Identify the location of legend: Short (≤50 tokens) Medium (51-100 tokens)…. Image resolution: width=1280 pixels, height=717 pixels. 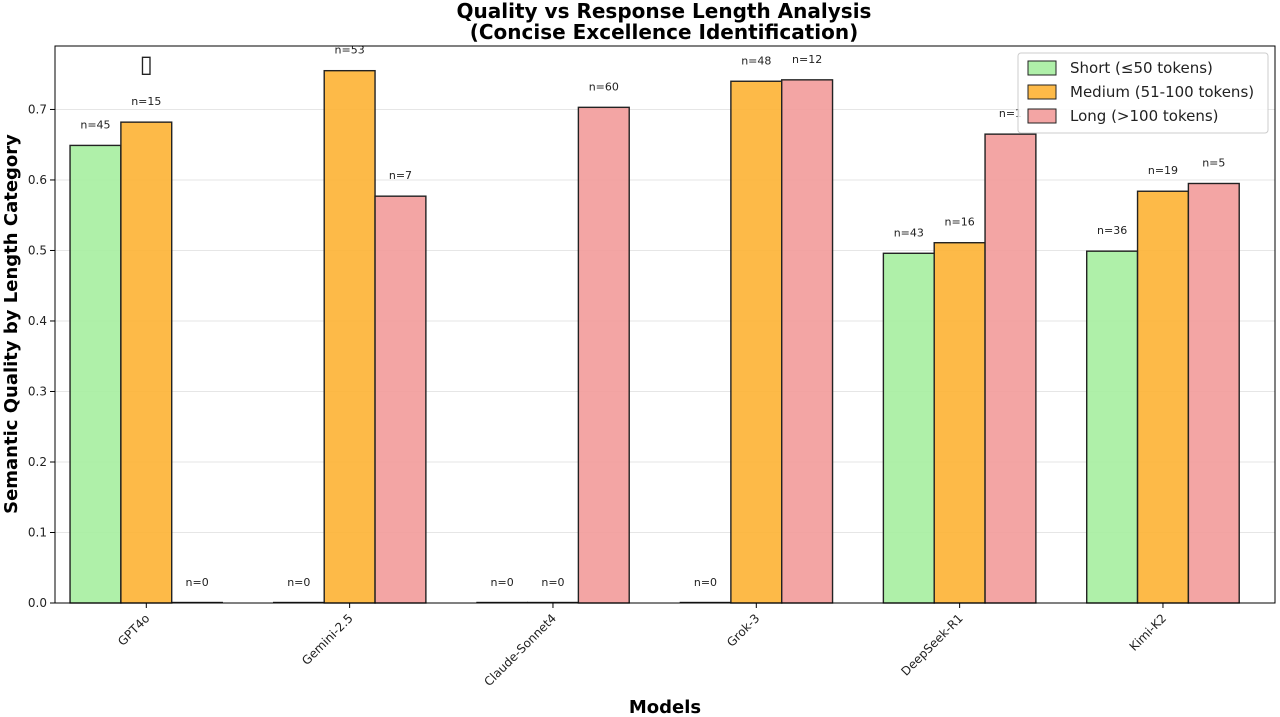
(1143, 93).